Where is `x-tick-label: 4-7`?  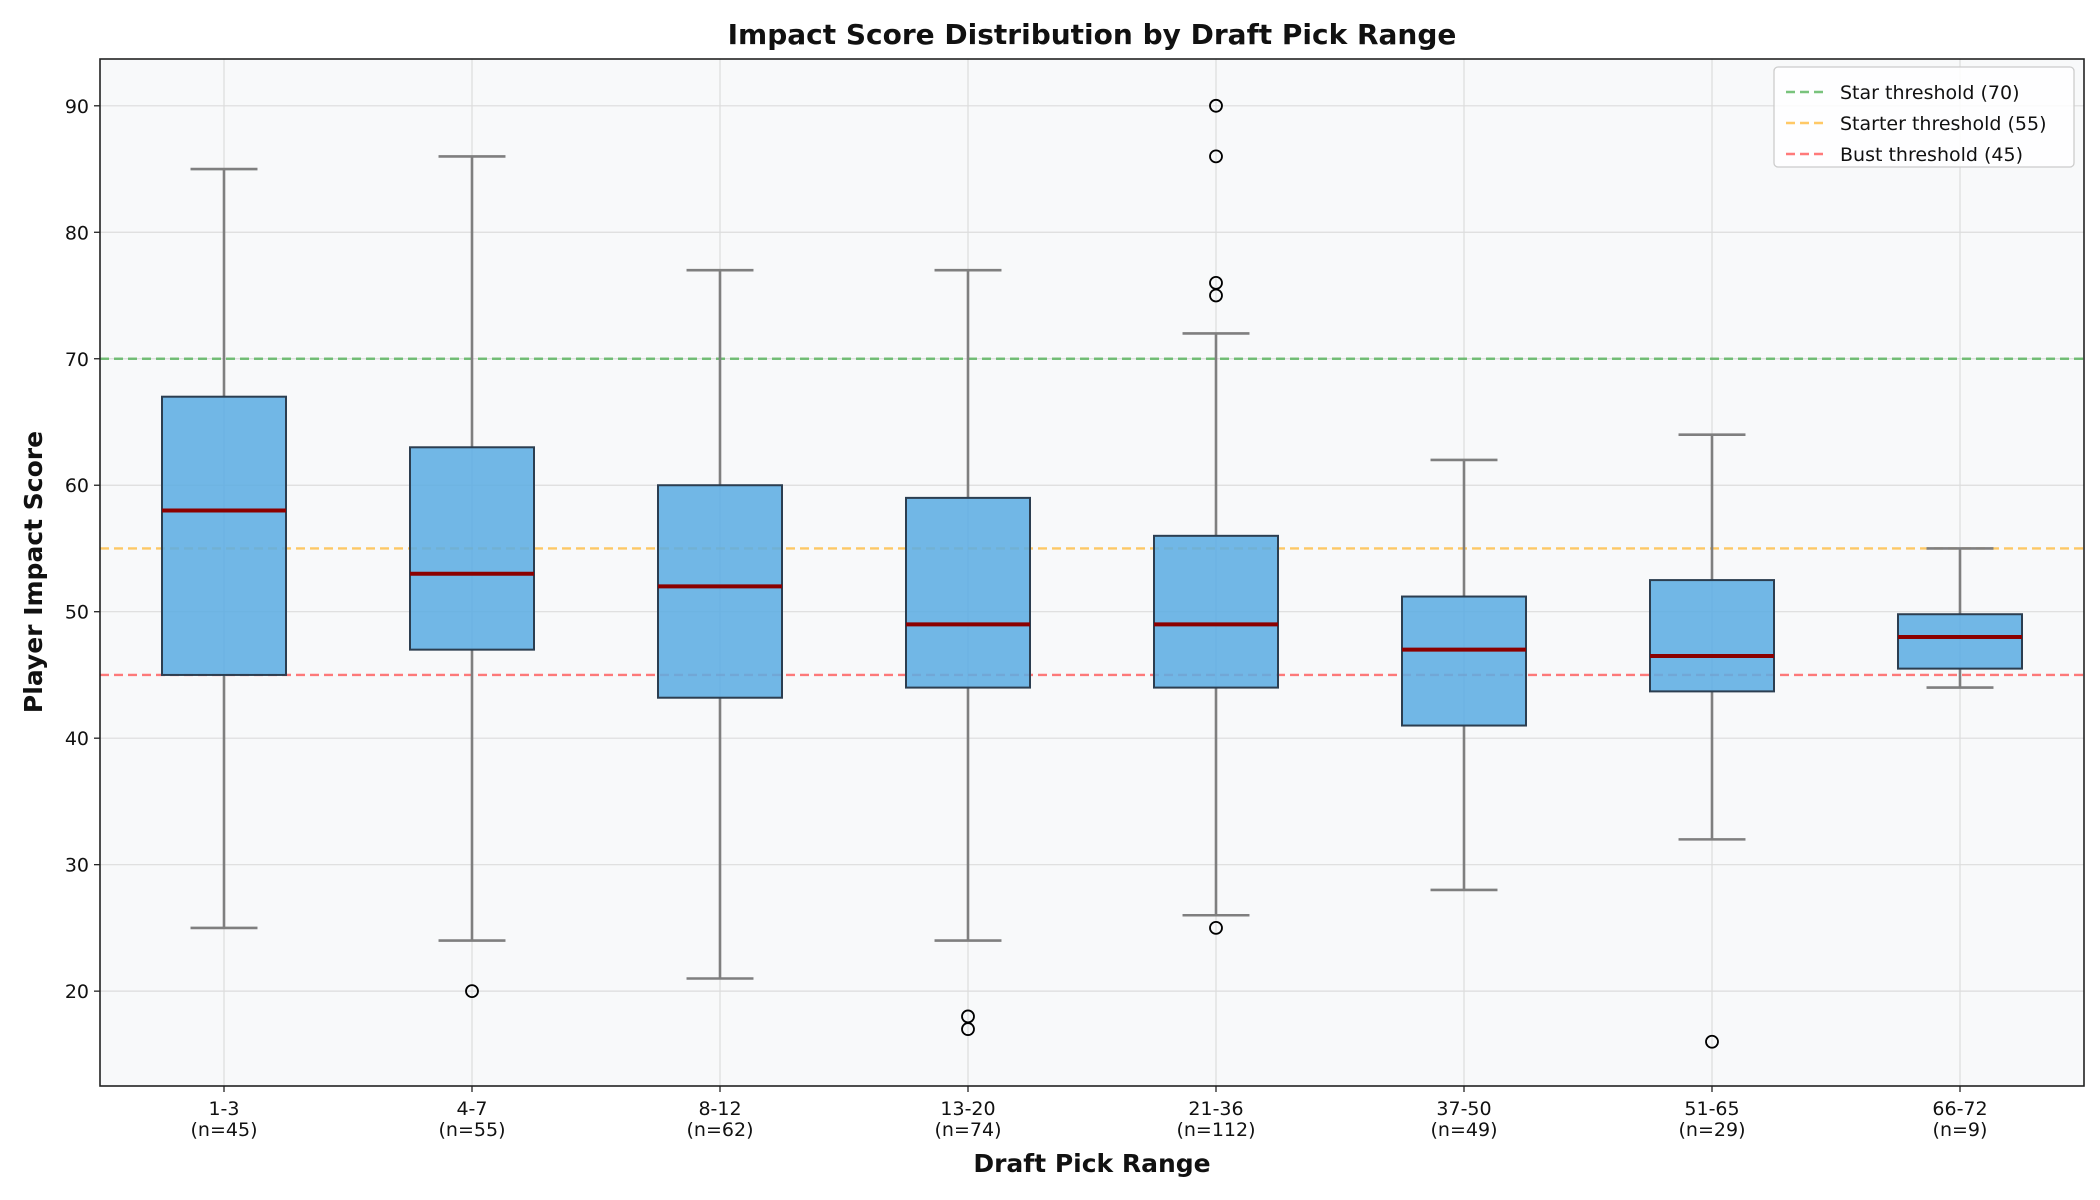 x-tick-label: 4-7 is located at coordinates (471, 1109).